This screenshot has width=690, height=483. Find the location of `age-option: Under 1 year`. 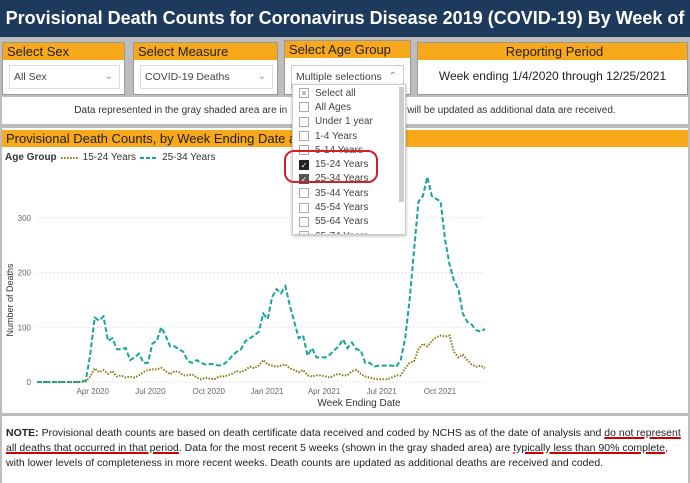

age-option: Under 1 year is located at coordinates (349, 122).